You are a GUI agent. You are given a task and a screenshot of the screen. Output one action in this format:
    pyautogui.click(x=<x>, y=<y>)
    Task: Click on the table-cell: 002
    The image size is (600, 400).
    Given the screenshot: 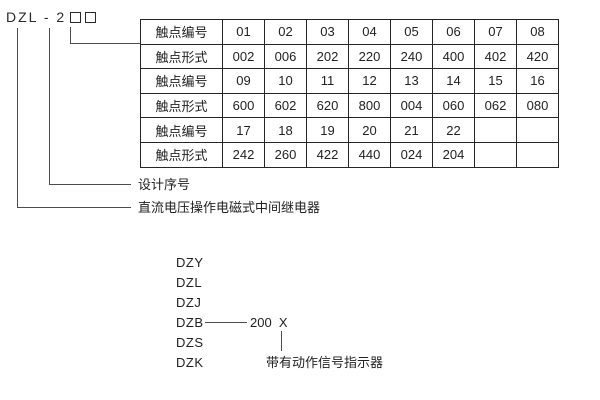 What is the action you would take?
    pyautogui.click(x=243, y=56)
    